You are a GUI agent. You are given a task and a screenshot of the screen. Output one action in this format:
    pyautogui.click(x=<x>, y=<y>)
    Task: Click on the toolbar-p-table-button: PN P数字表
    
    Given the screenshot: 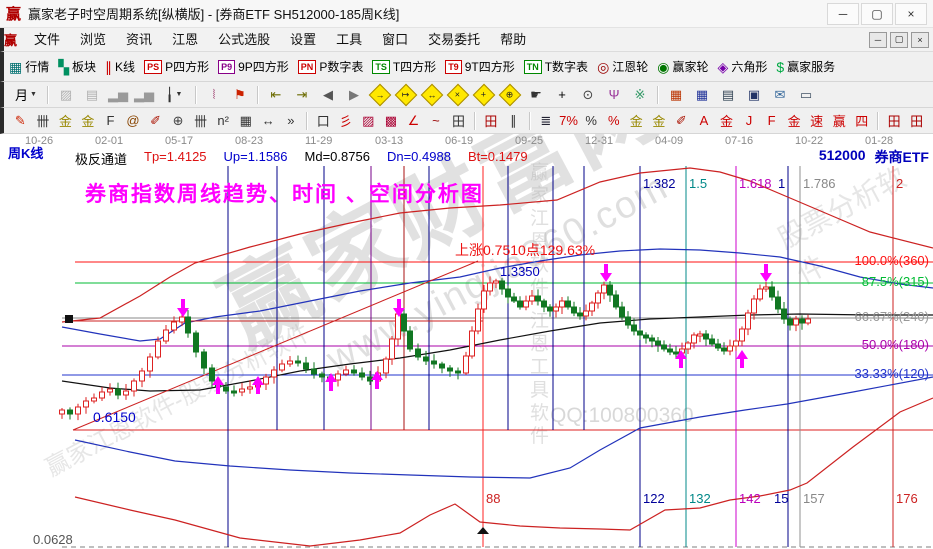 What is the action you would take?
    pyautogui.click(x=330, y=66)
    